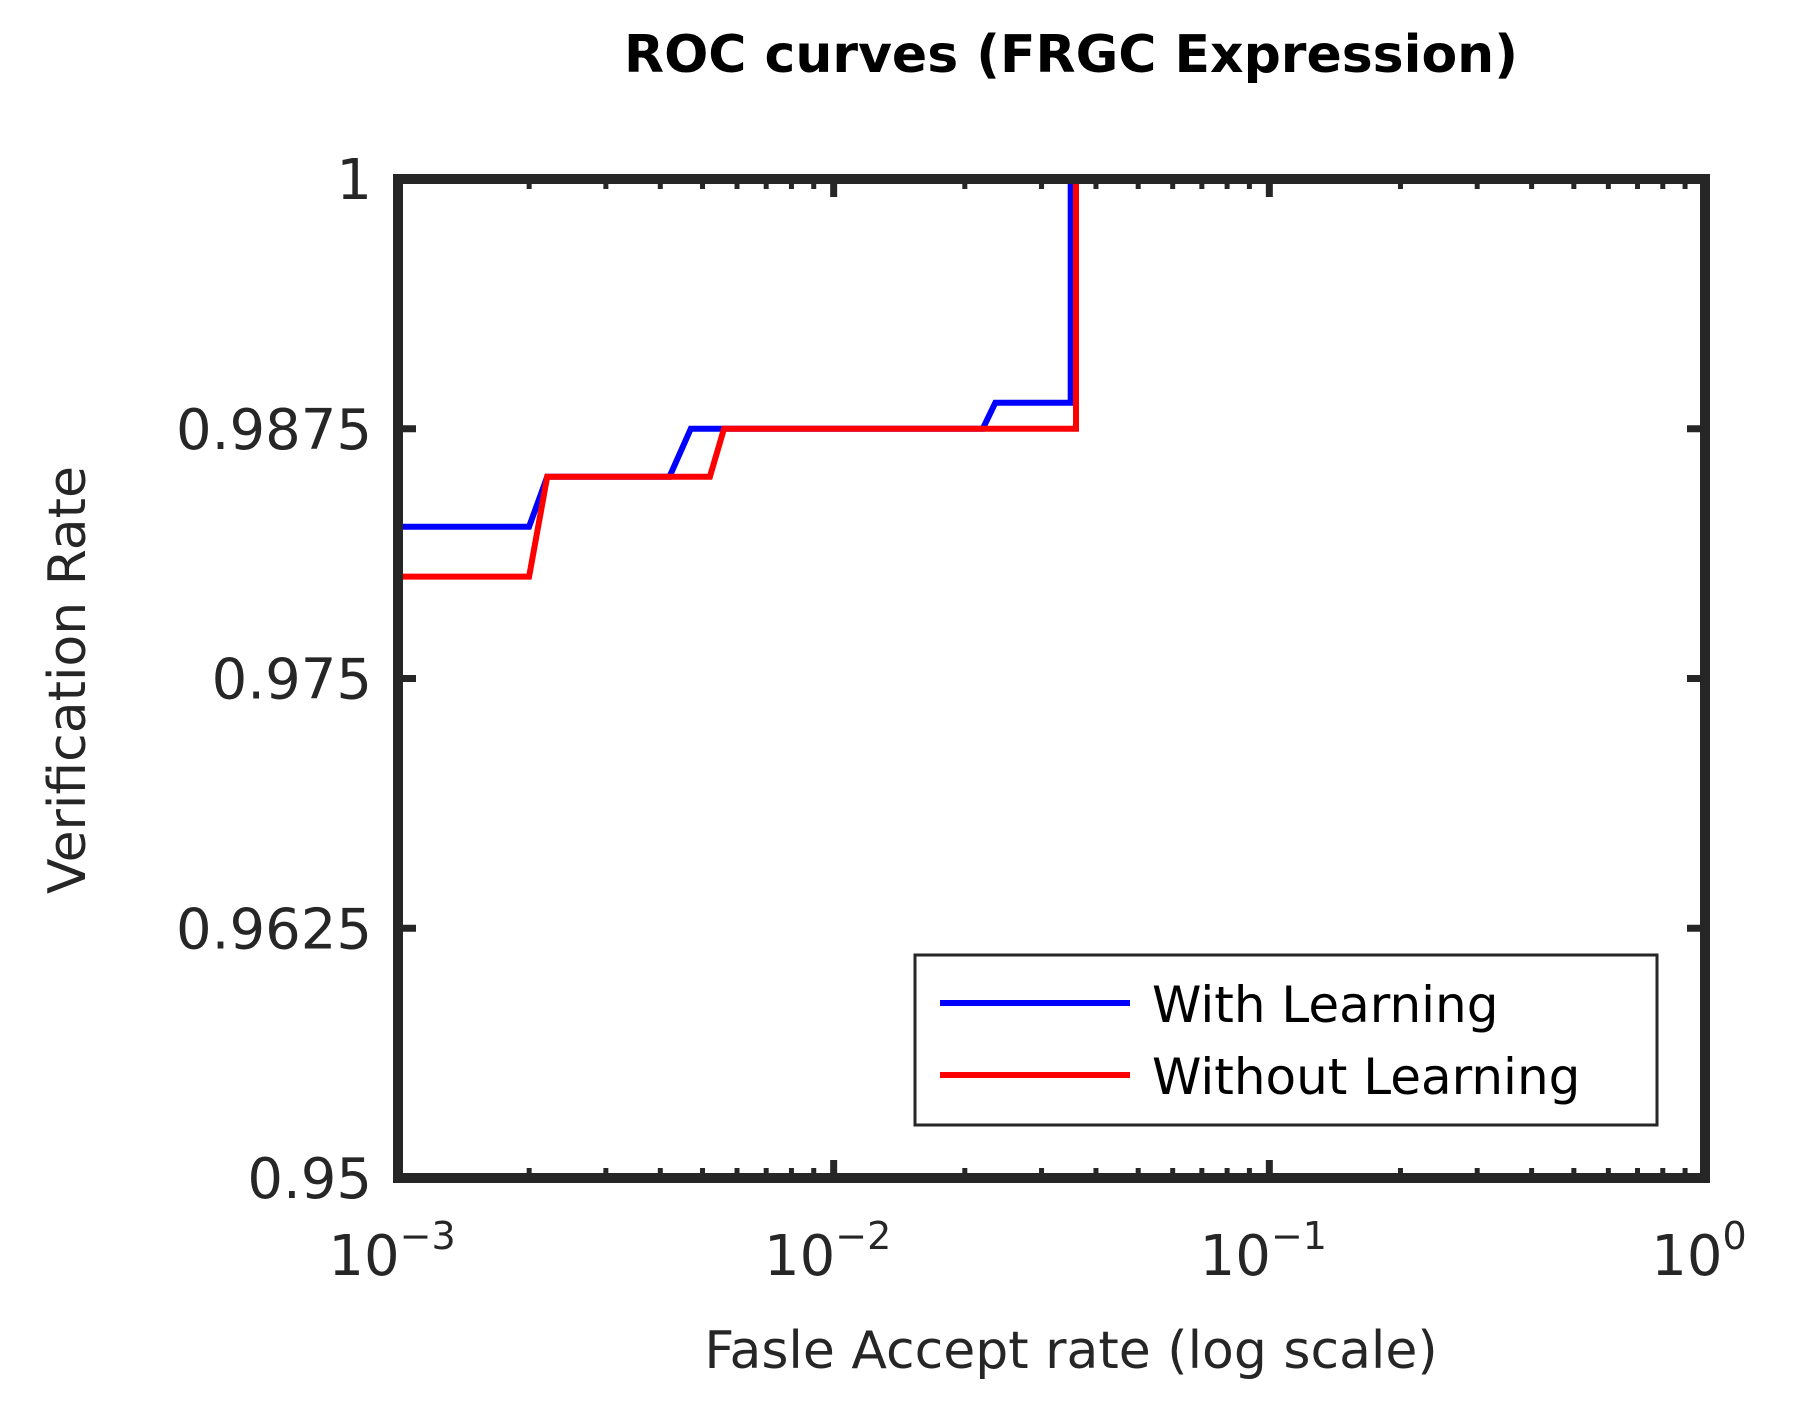 The width and height of the screenshot is (1793, 1410). I want to click on x-tick-label-exponent: −3, so click(428, 1236).